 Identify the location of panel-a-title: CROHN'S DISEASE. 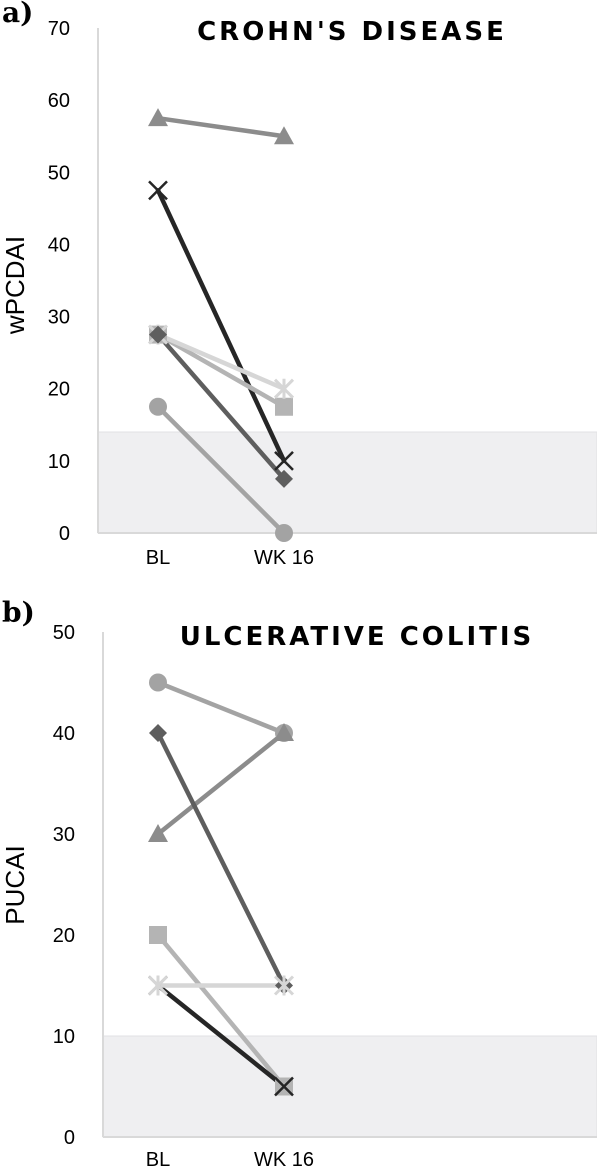
(352, 32).